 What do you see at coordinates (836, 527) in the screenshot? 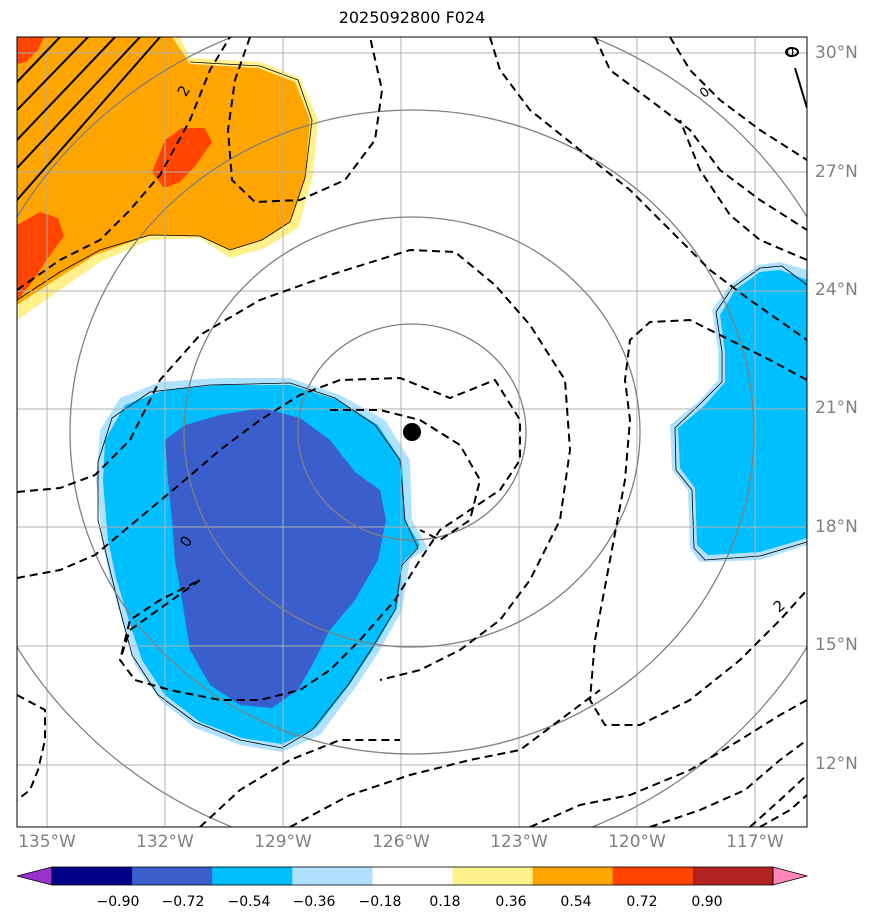
I see `lat-label: 18°N` at bounding box center [836, 527].